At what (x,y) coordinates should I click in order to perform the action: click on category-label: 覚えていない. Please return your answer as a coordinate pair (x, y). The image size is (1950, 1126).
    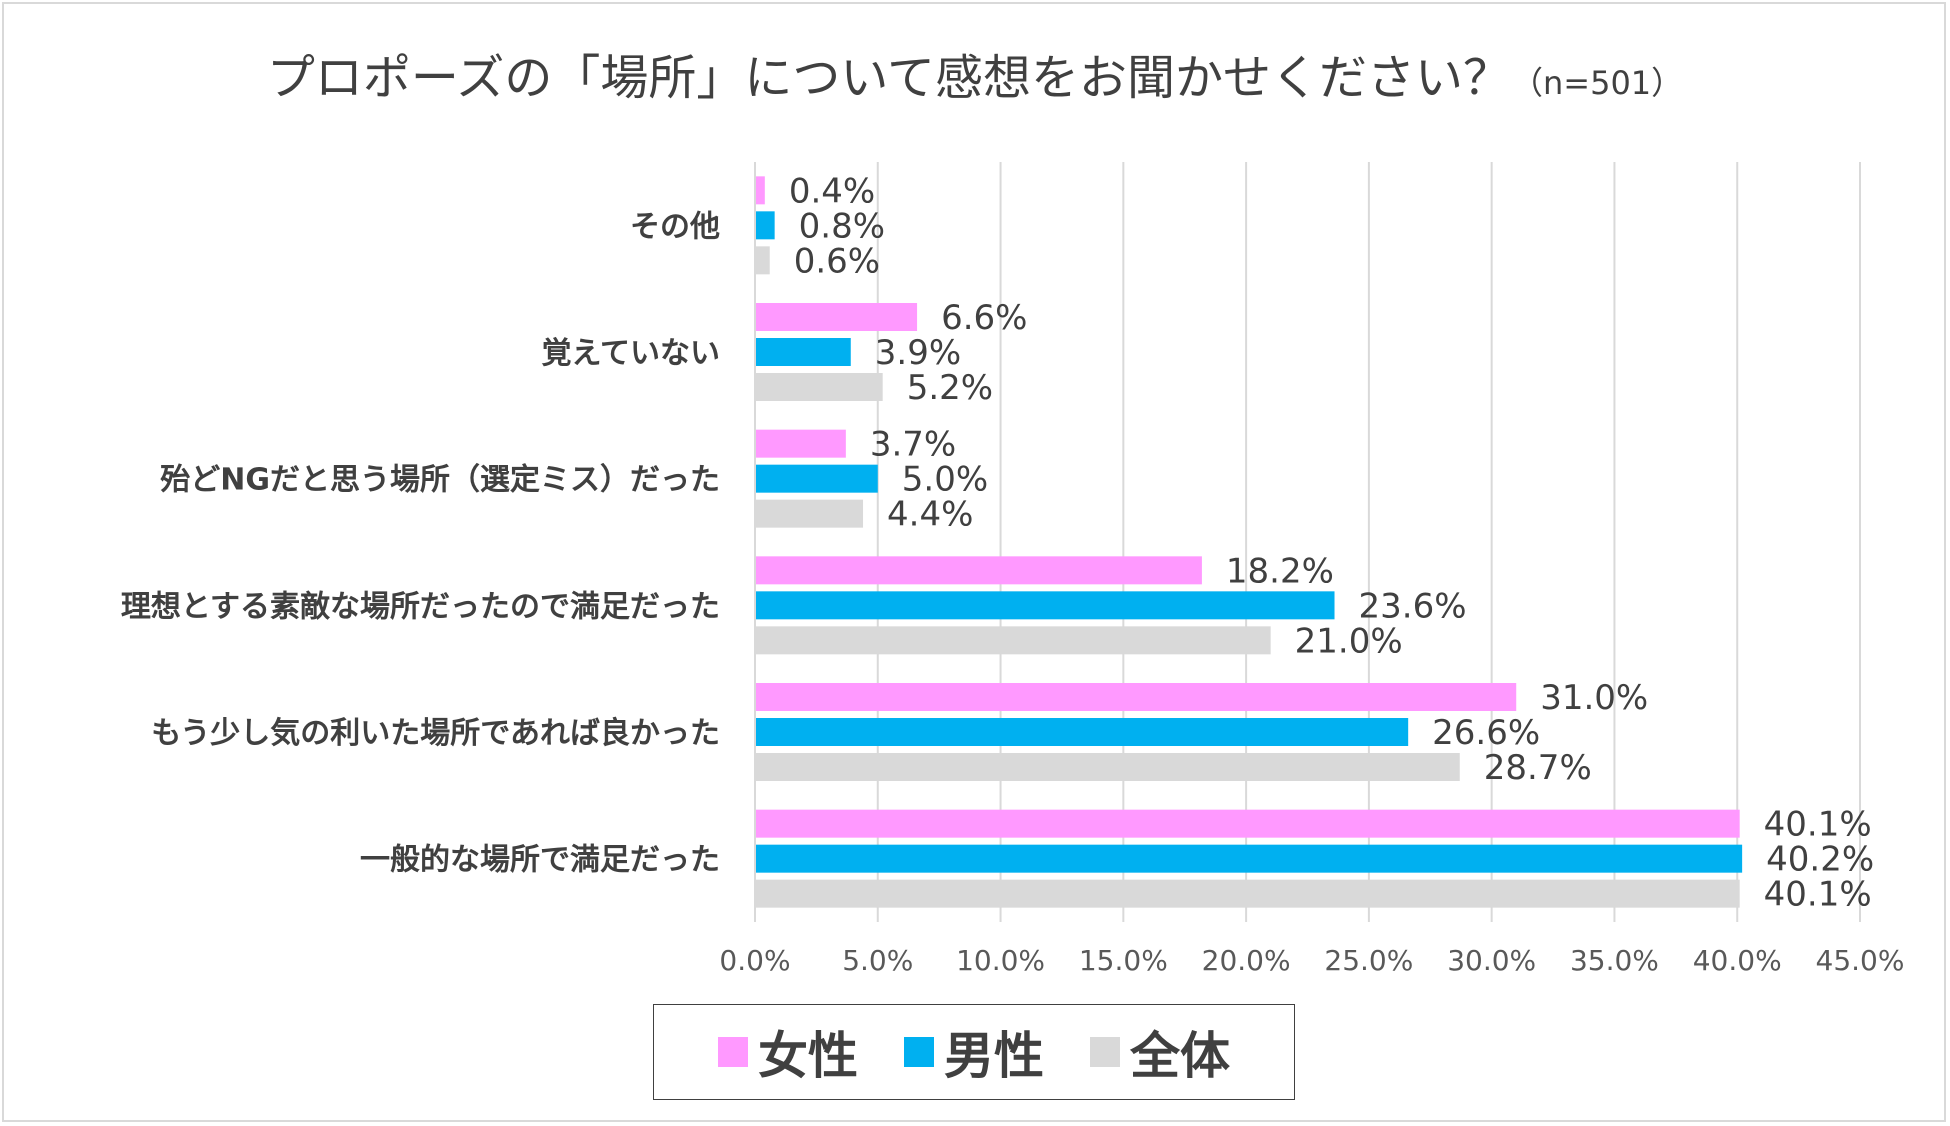
    Looking at the image, I should click on (631, 353).